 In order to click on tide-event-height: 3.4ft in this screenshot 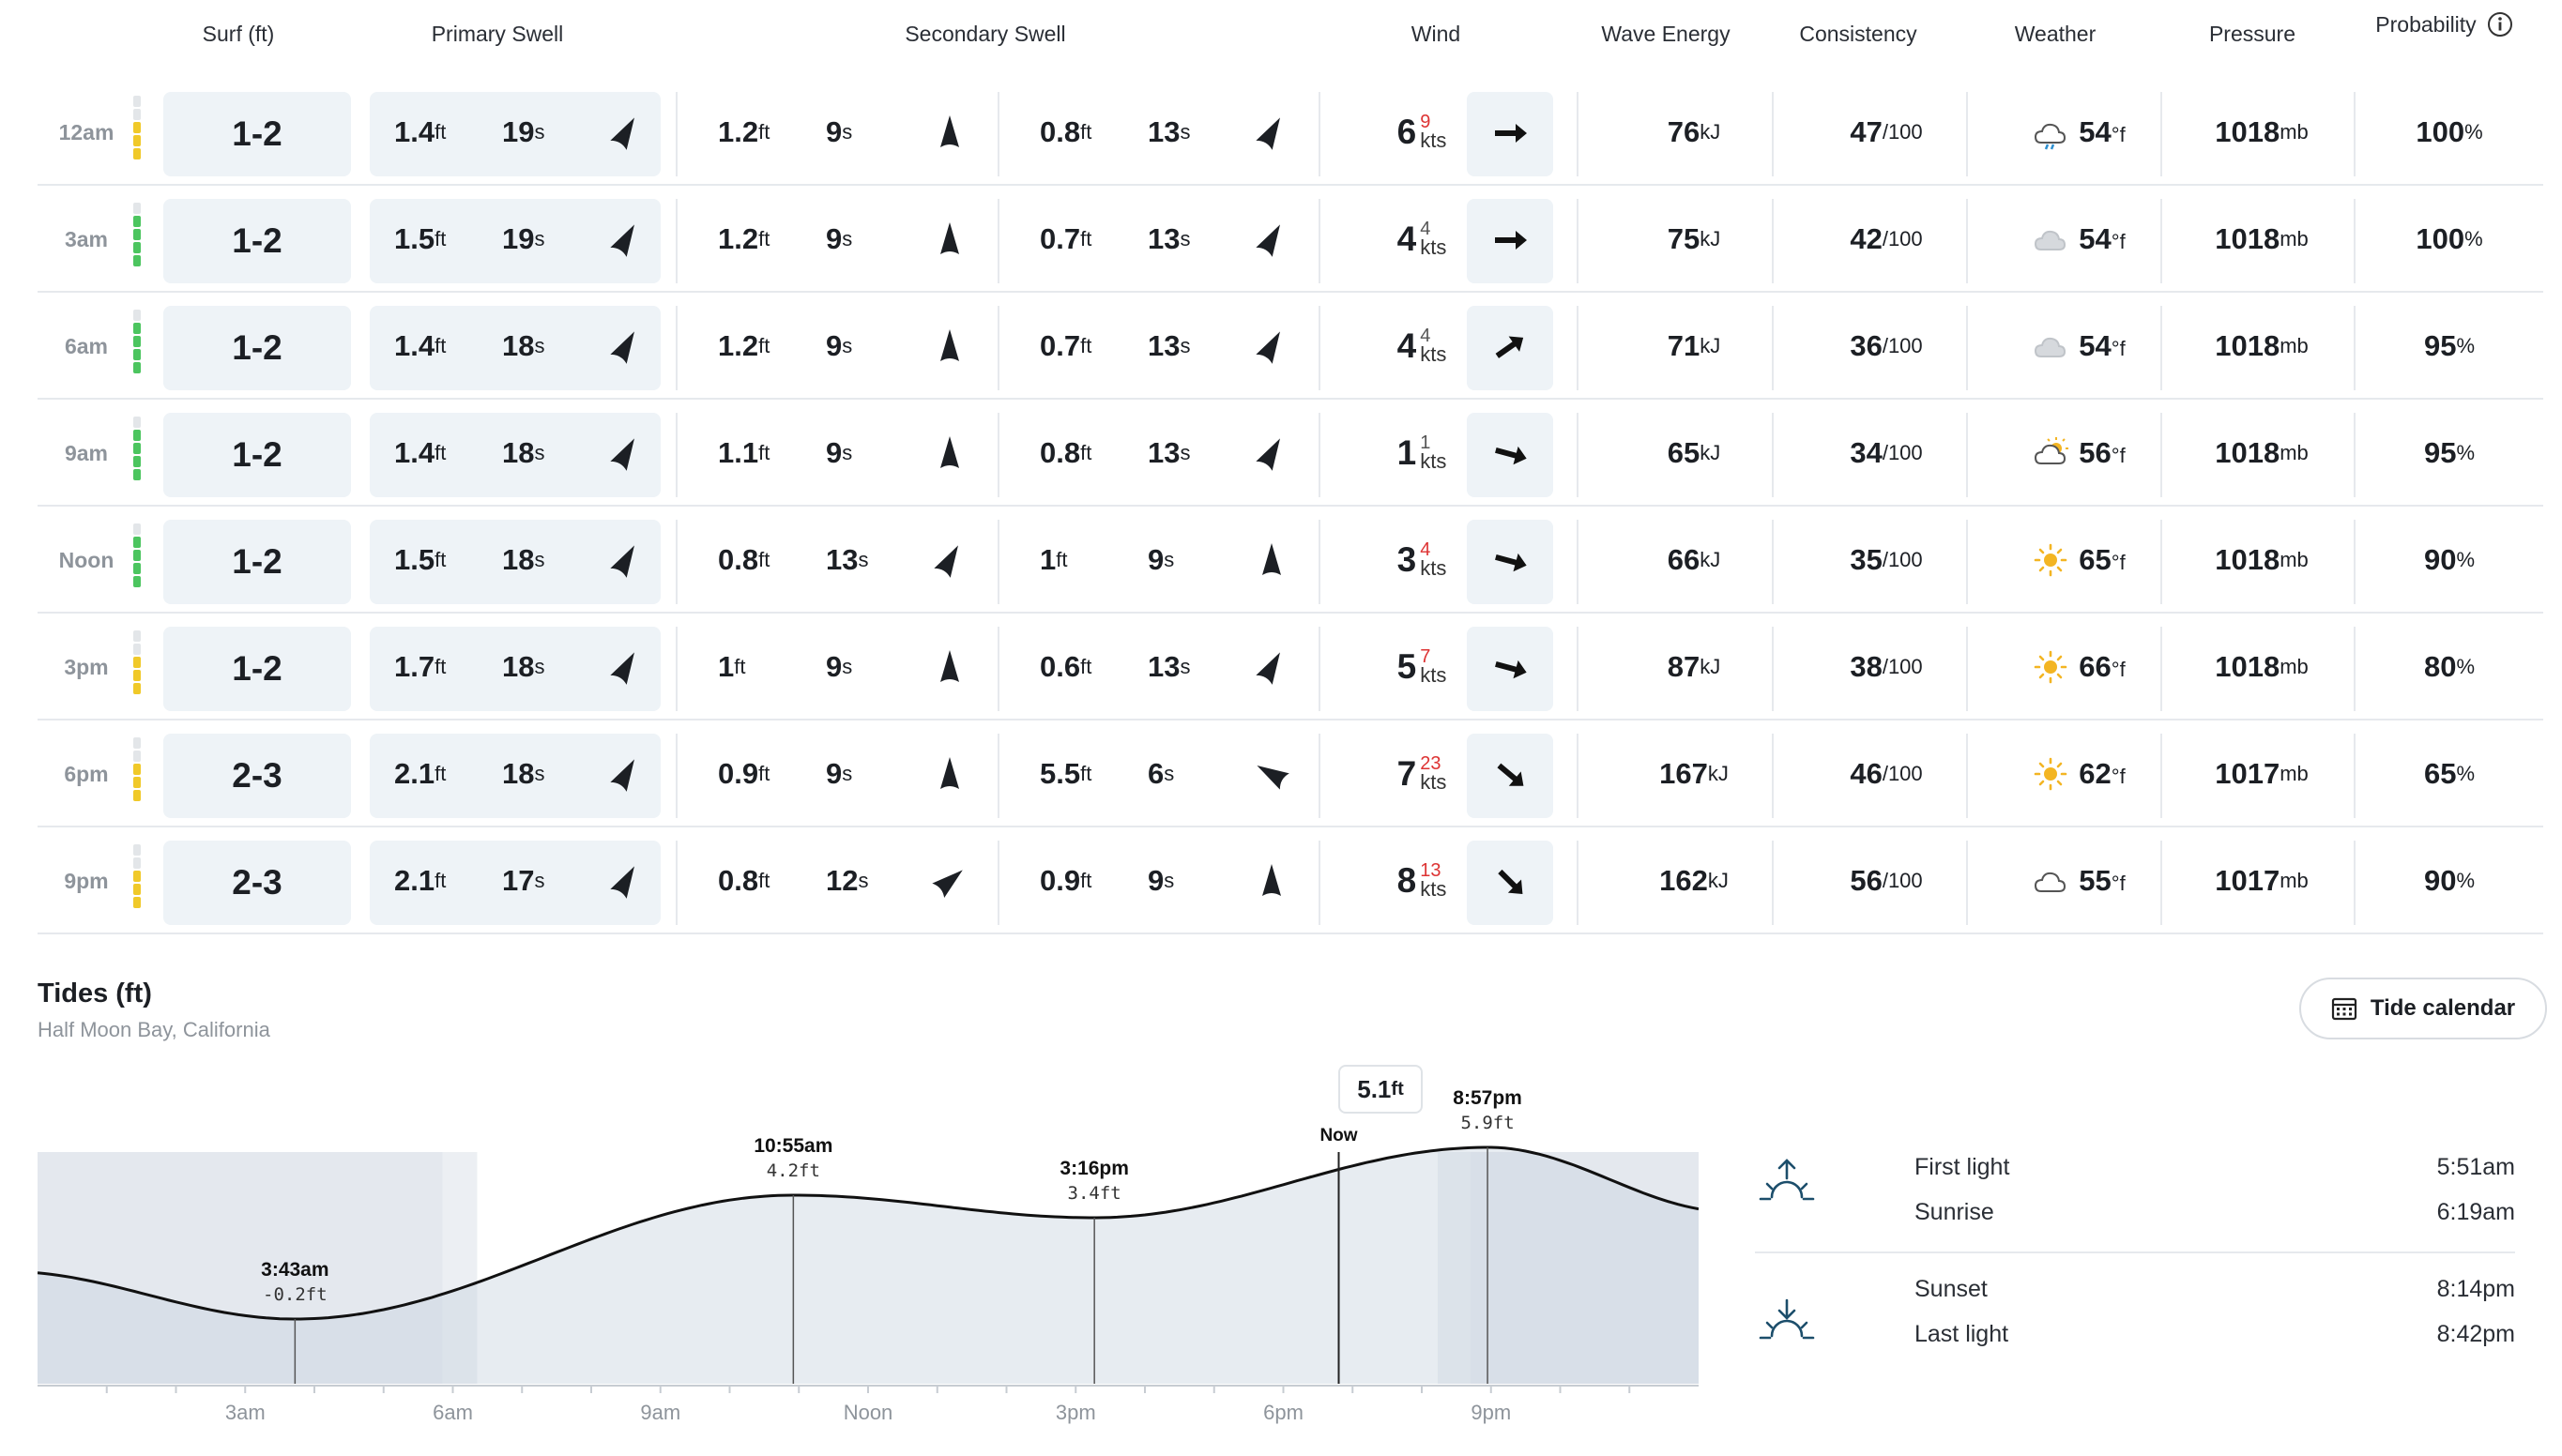, I will do `click(1094, 1193)`.